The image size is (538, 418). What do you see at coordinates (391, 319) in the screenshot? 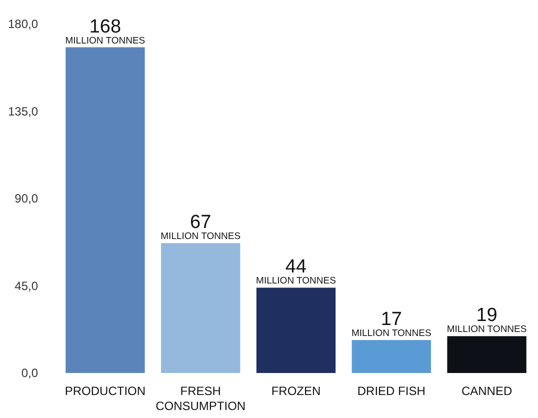
I see `data-label: 17` at bounding box center [391, 319].